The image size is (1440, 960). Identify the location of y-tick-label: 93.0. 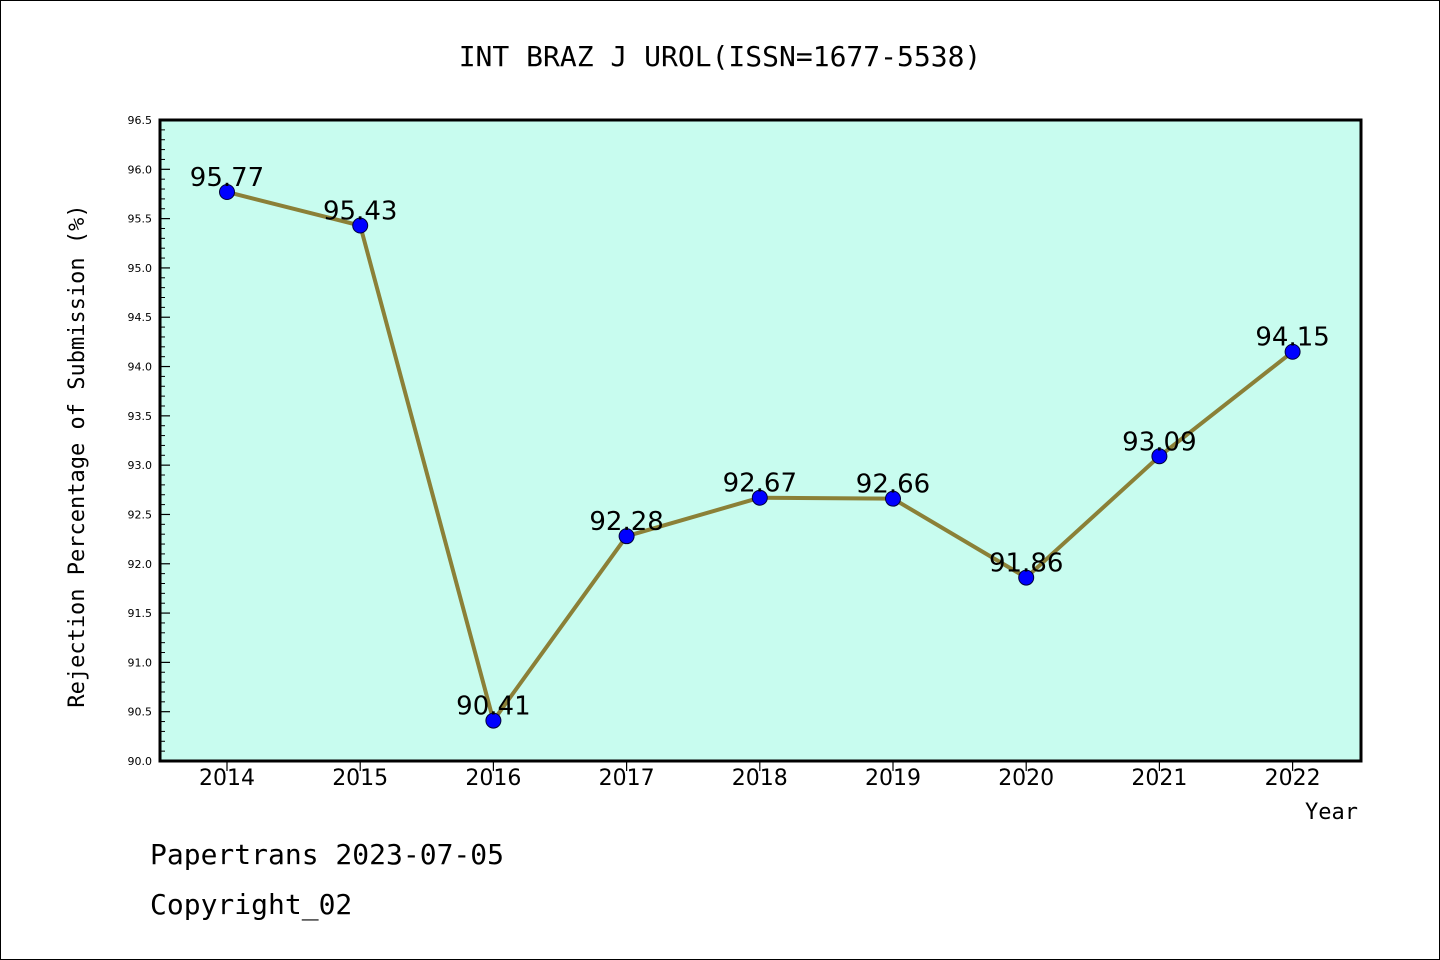
(140, 465).